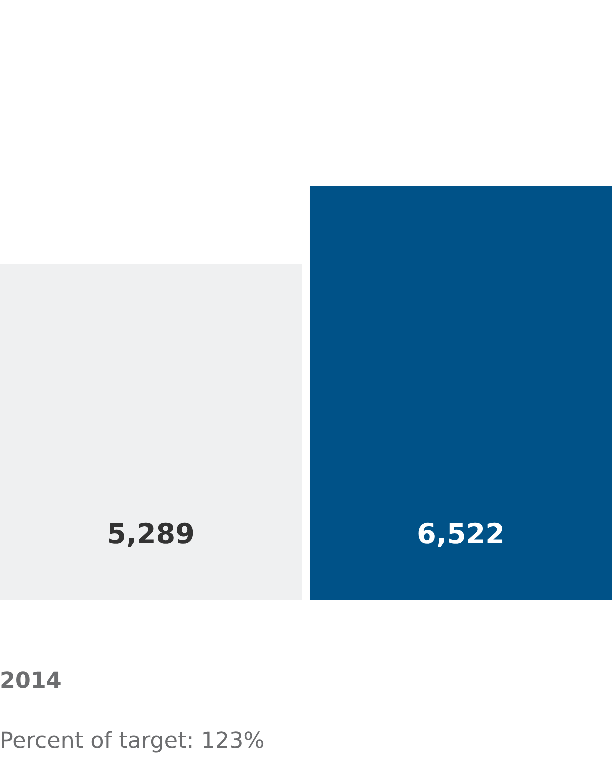 This screenshot has width=612, height=760. What do you see at coordinates (151, 535) in the screenshot?
I see `data-label: 5,289` at bounding box center [151, 535].